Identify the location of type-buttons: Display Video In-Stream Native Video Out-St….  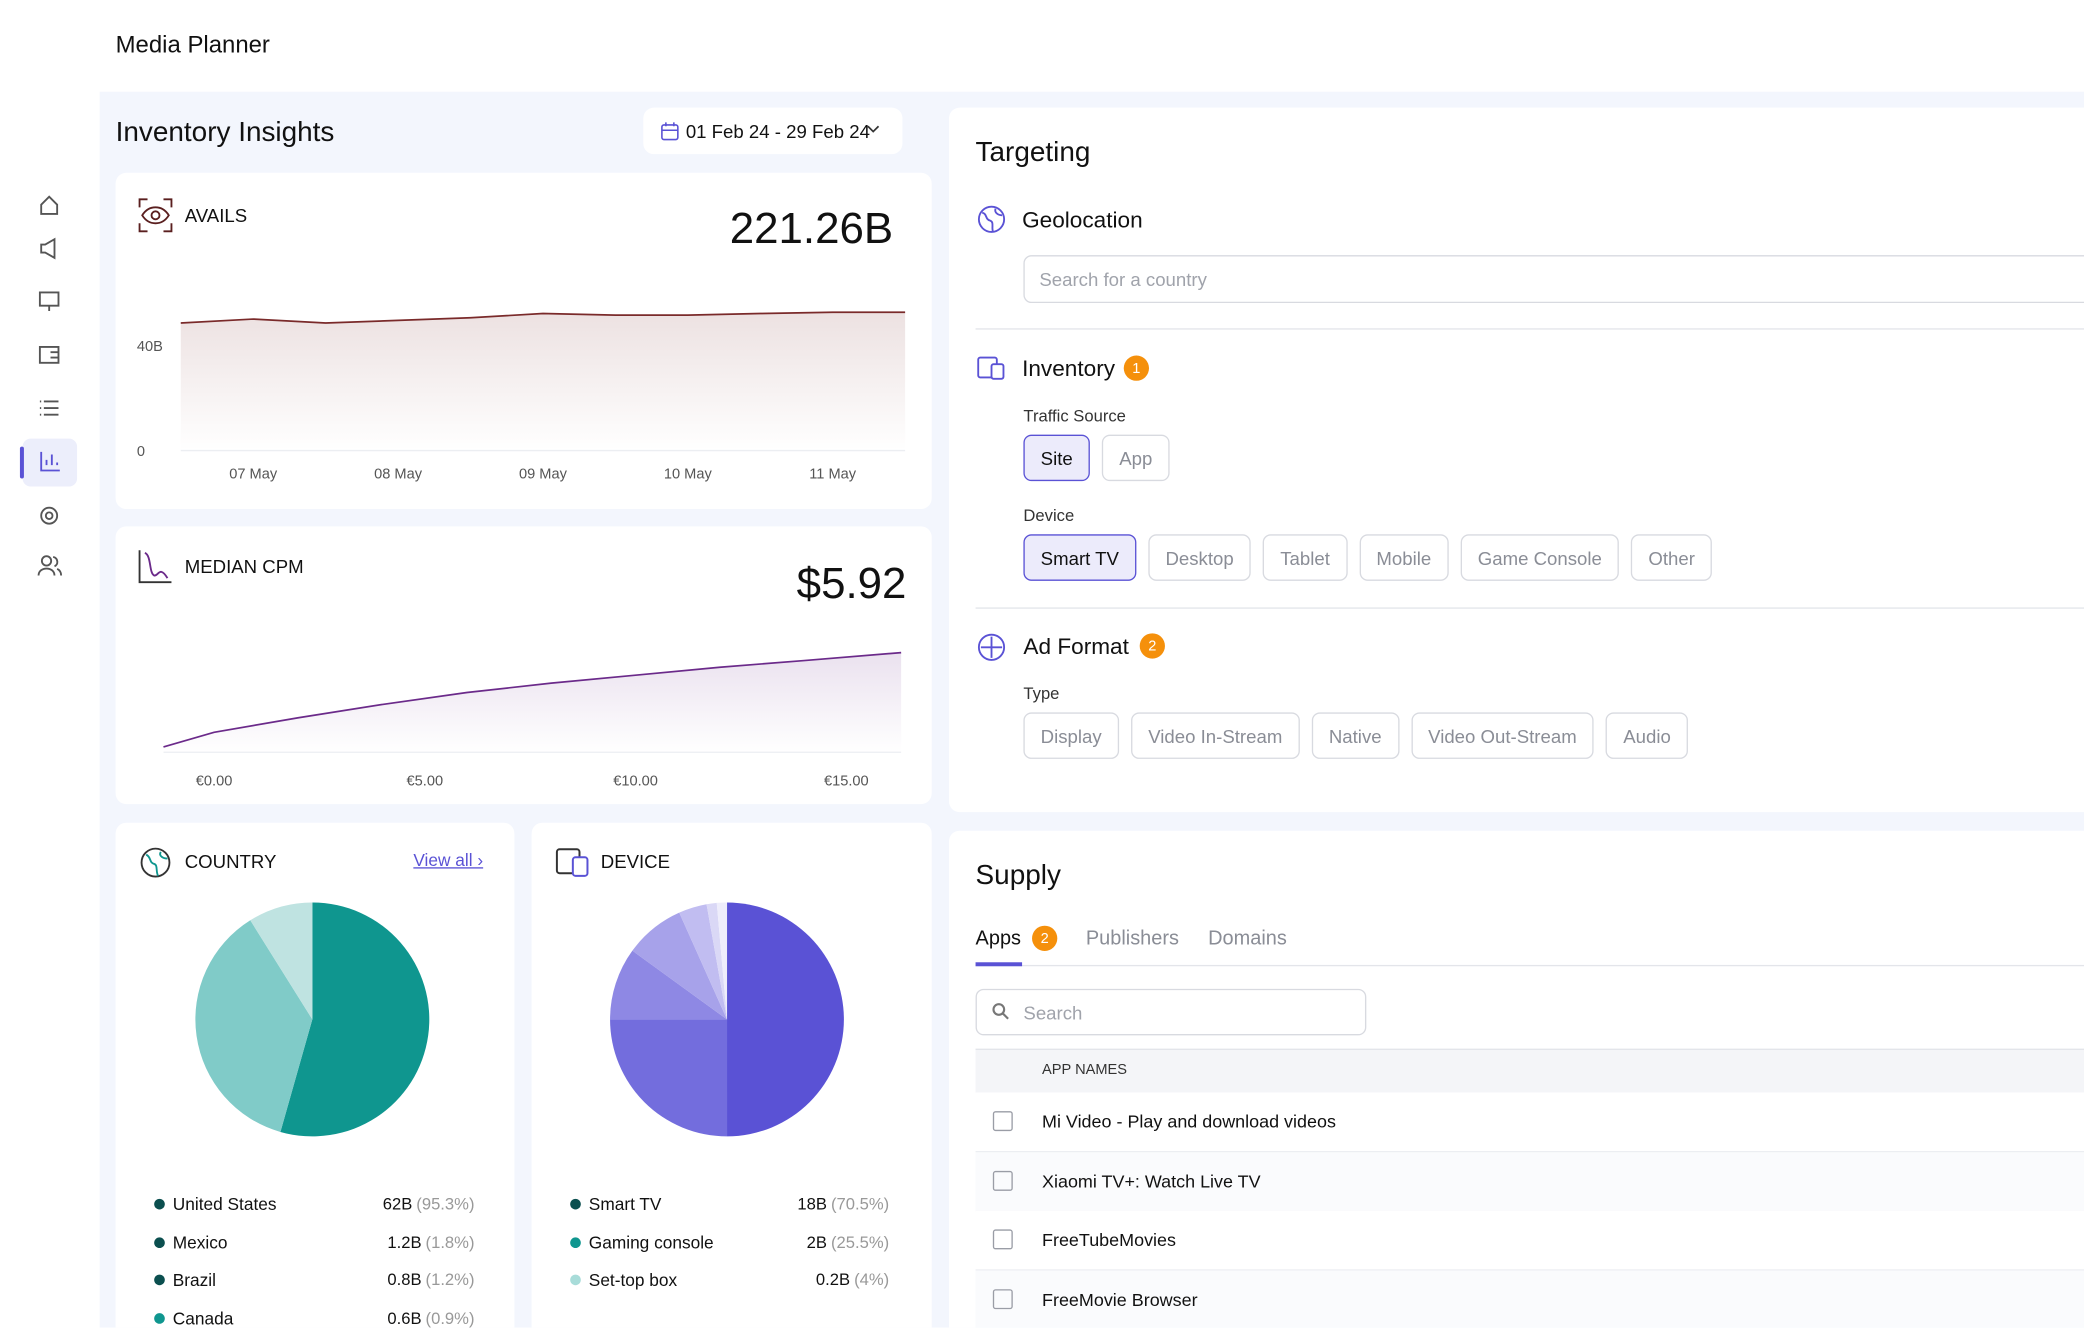
(1356, 735).